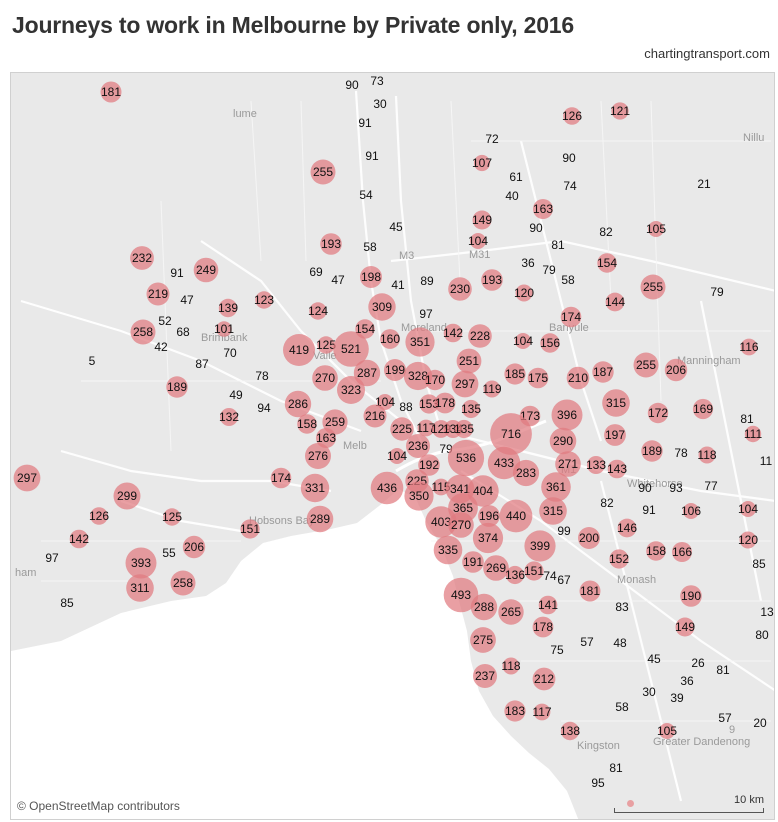  I want to click on osm-attribution: © OpenStreetMap contributors, so click(98, 806).